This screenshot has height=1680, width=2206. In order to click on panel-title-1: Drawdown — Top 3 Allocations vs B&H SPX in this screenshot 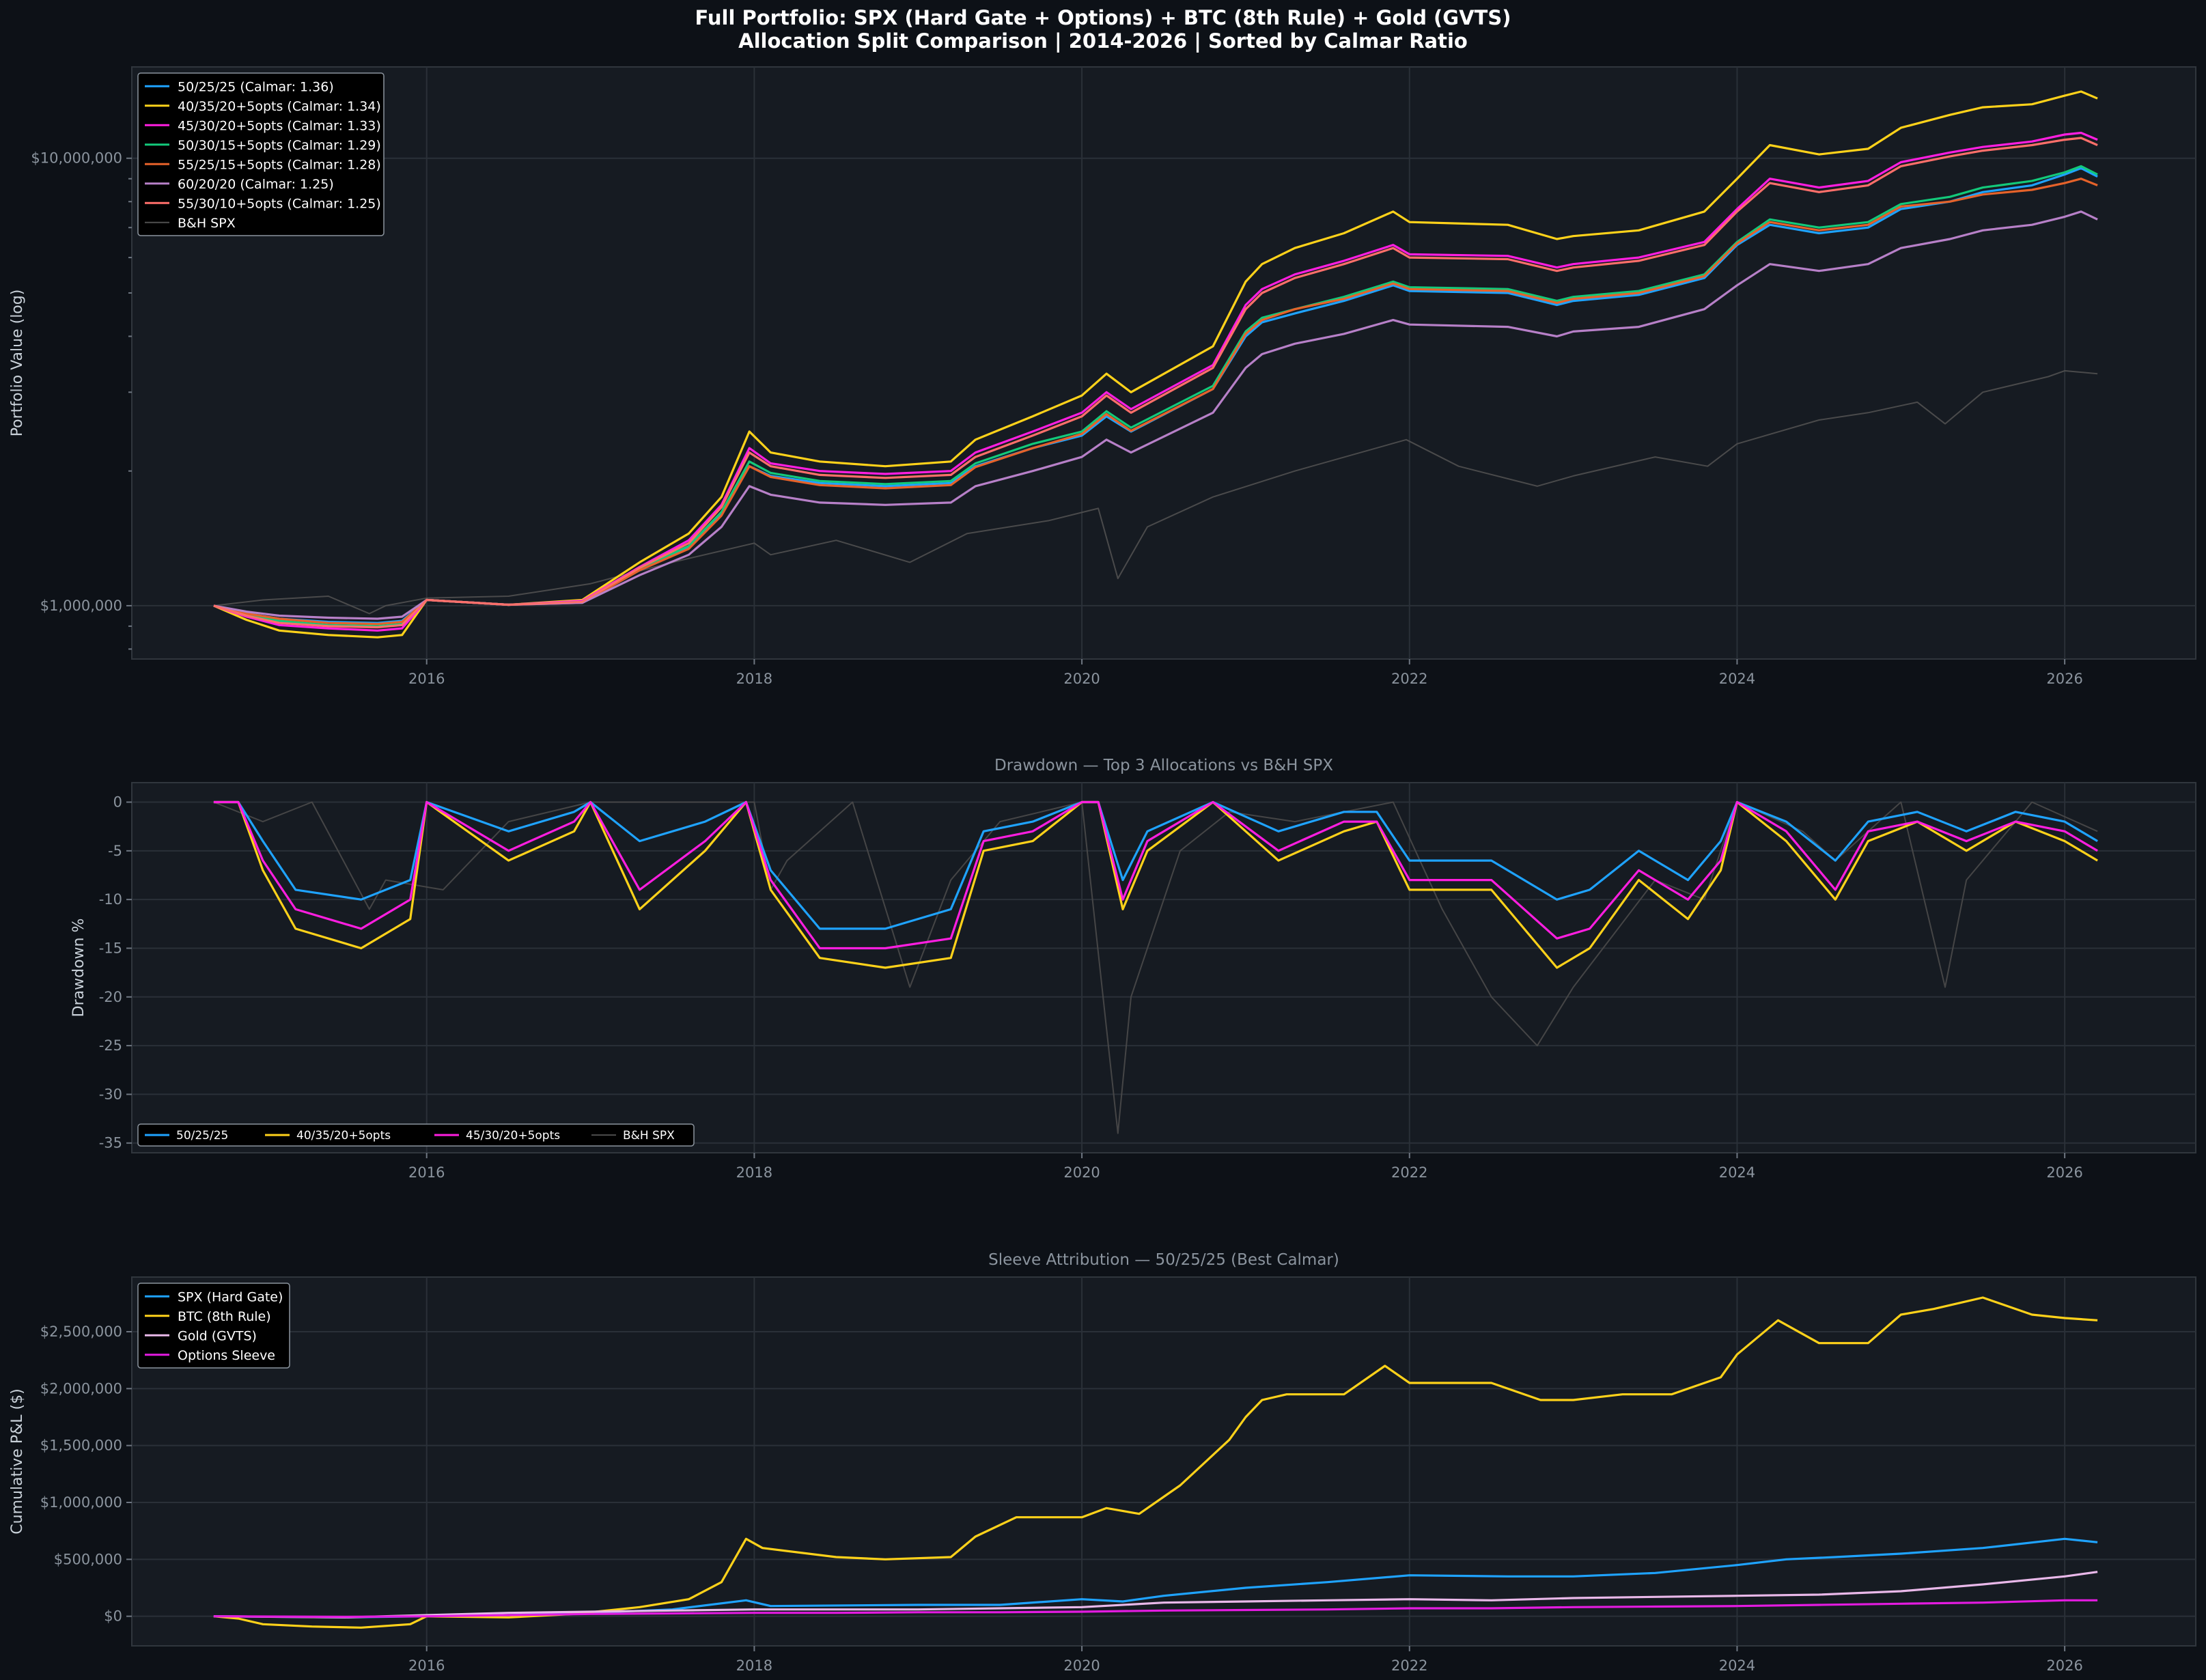, I will do `click(1163, 765)`.